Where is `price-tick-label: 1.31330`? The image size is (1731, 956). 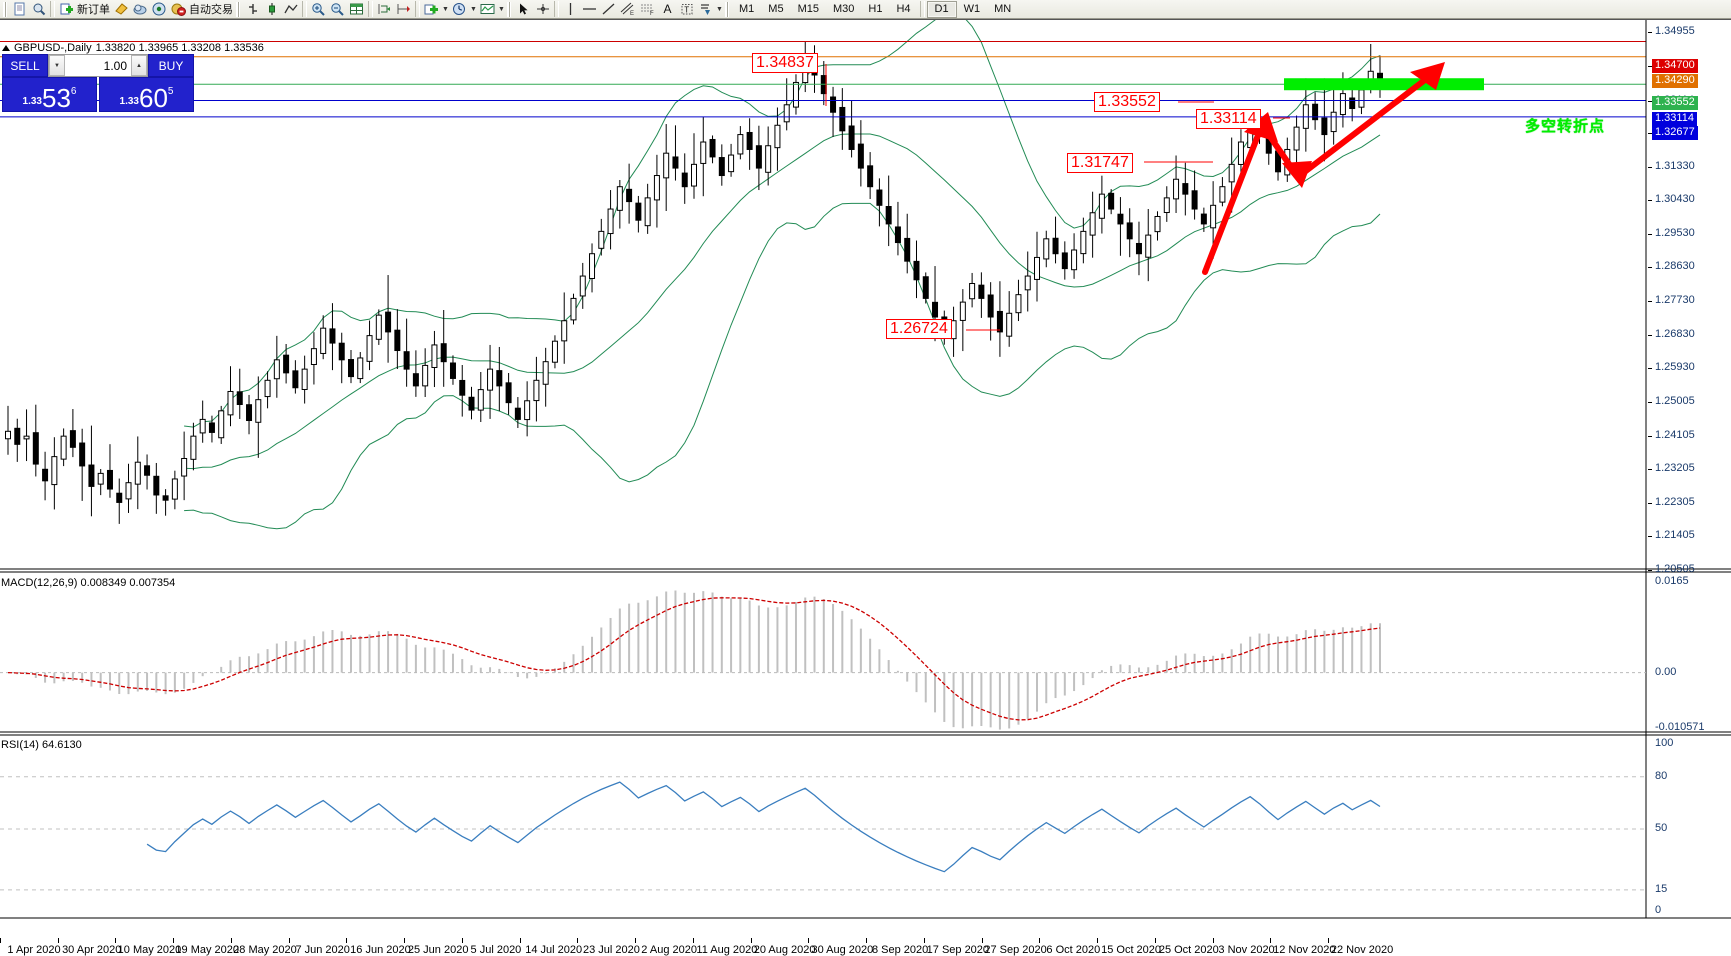 price-tick-label: 1.31330 is located at coordinates (1675, 165).